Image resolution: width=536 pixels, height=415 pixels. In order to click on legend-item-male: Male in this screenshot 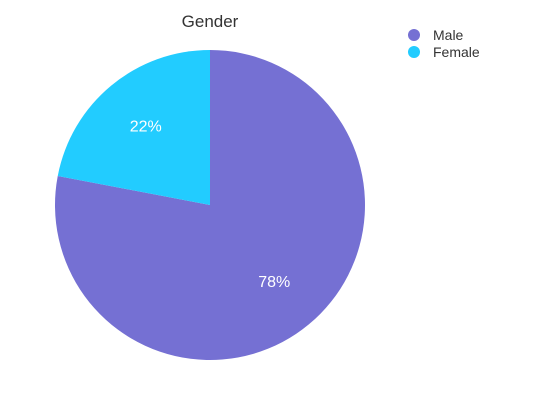, I will do `click(444, 34)`.